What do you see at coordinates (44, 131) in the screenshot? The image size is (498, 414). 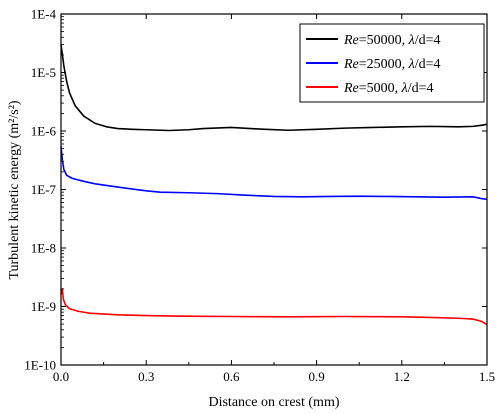 I see `y-tick-label: 1E-6` at bounding box center [44, 131].